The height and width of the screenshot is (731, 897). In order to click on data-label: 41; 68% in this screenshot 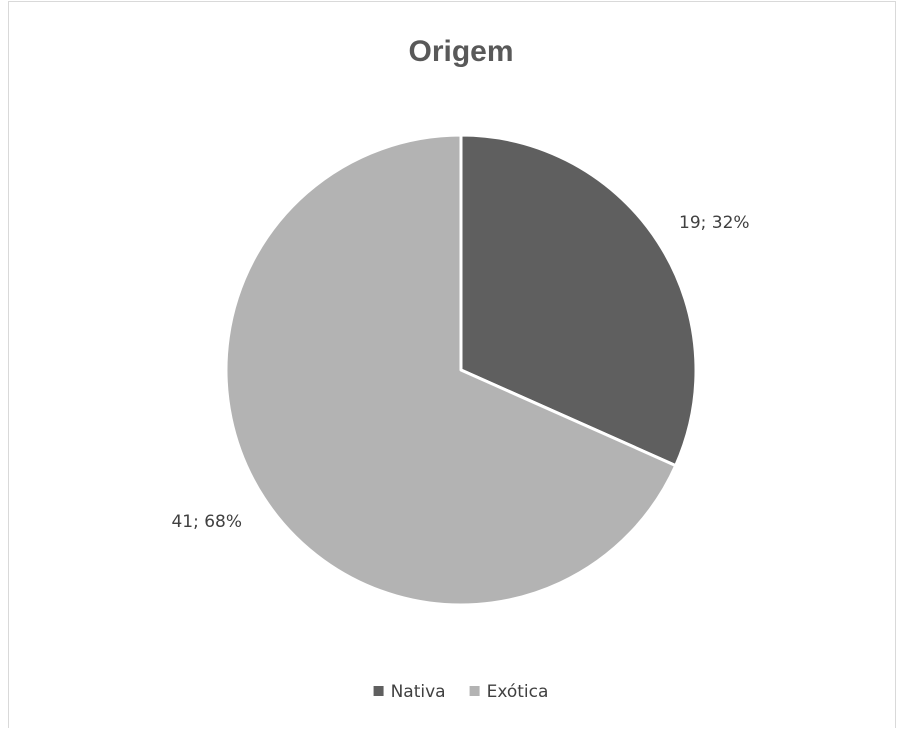, I will do `click(206, 522)`.